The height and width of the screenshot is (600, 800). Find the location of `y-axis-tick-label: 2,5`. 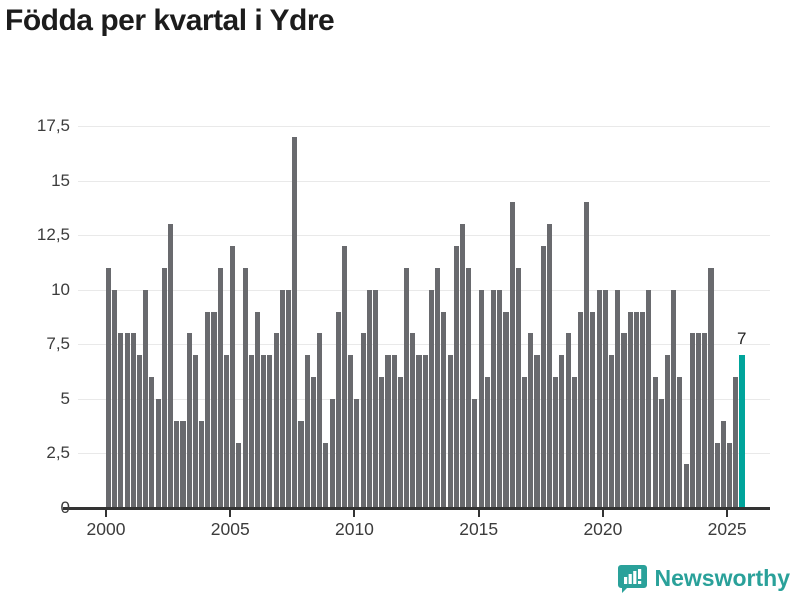

y-axis-tick-label: 2,5 is located at coordinates (58, 453).